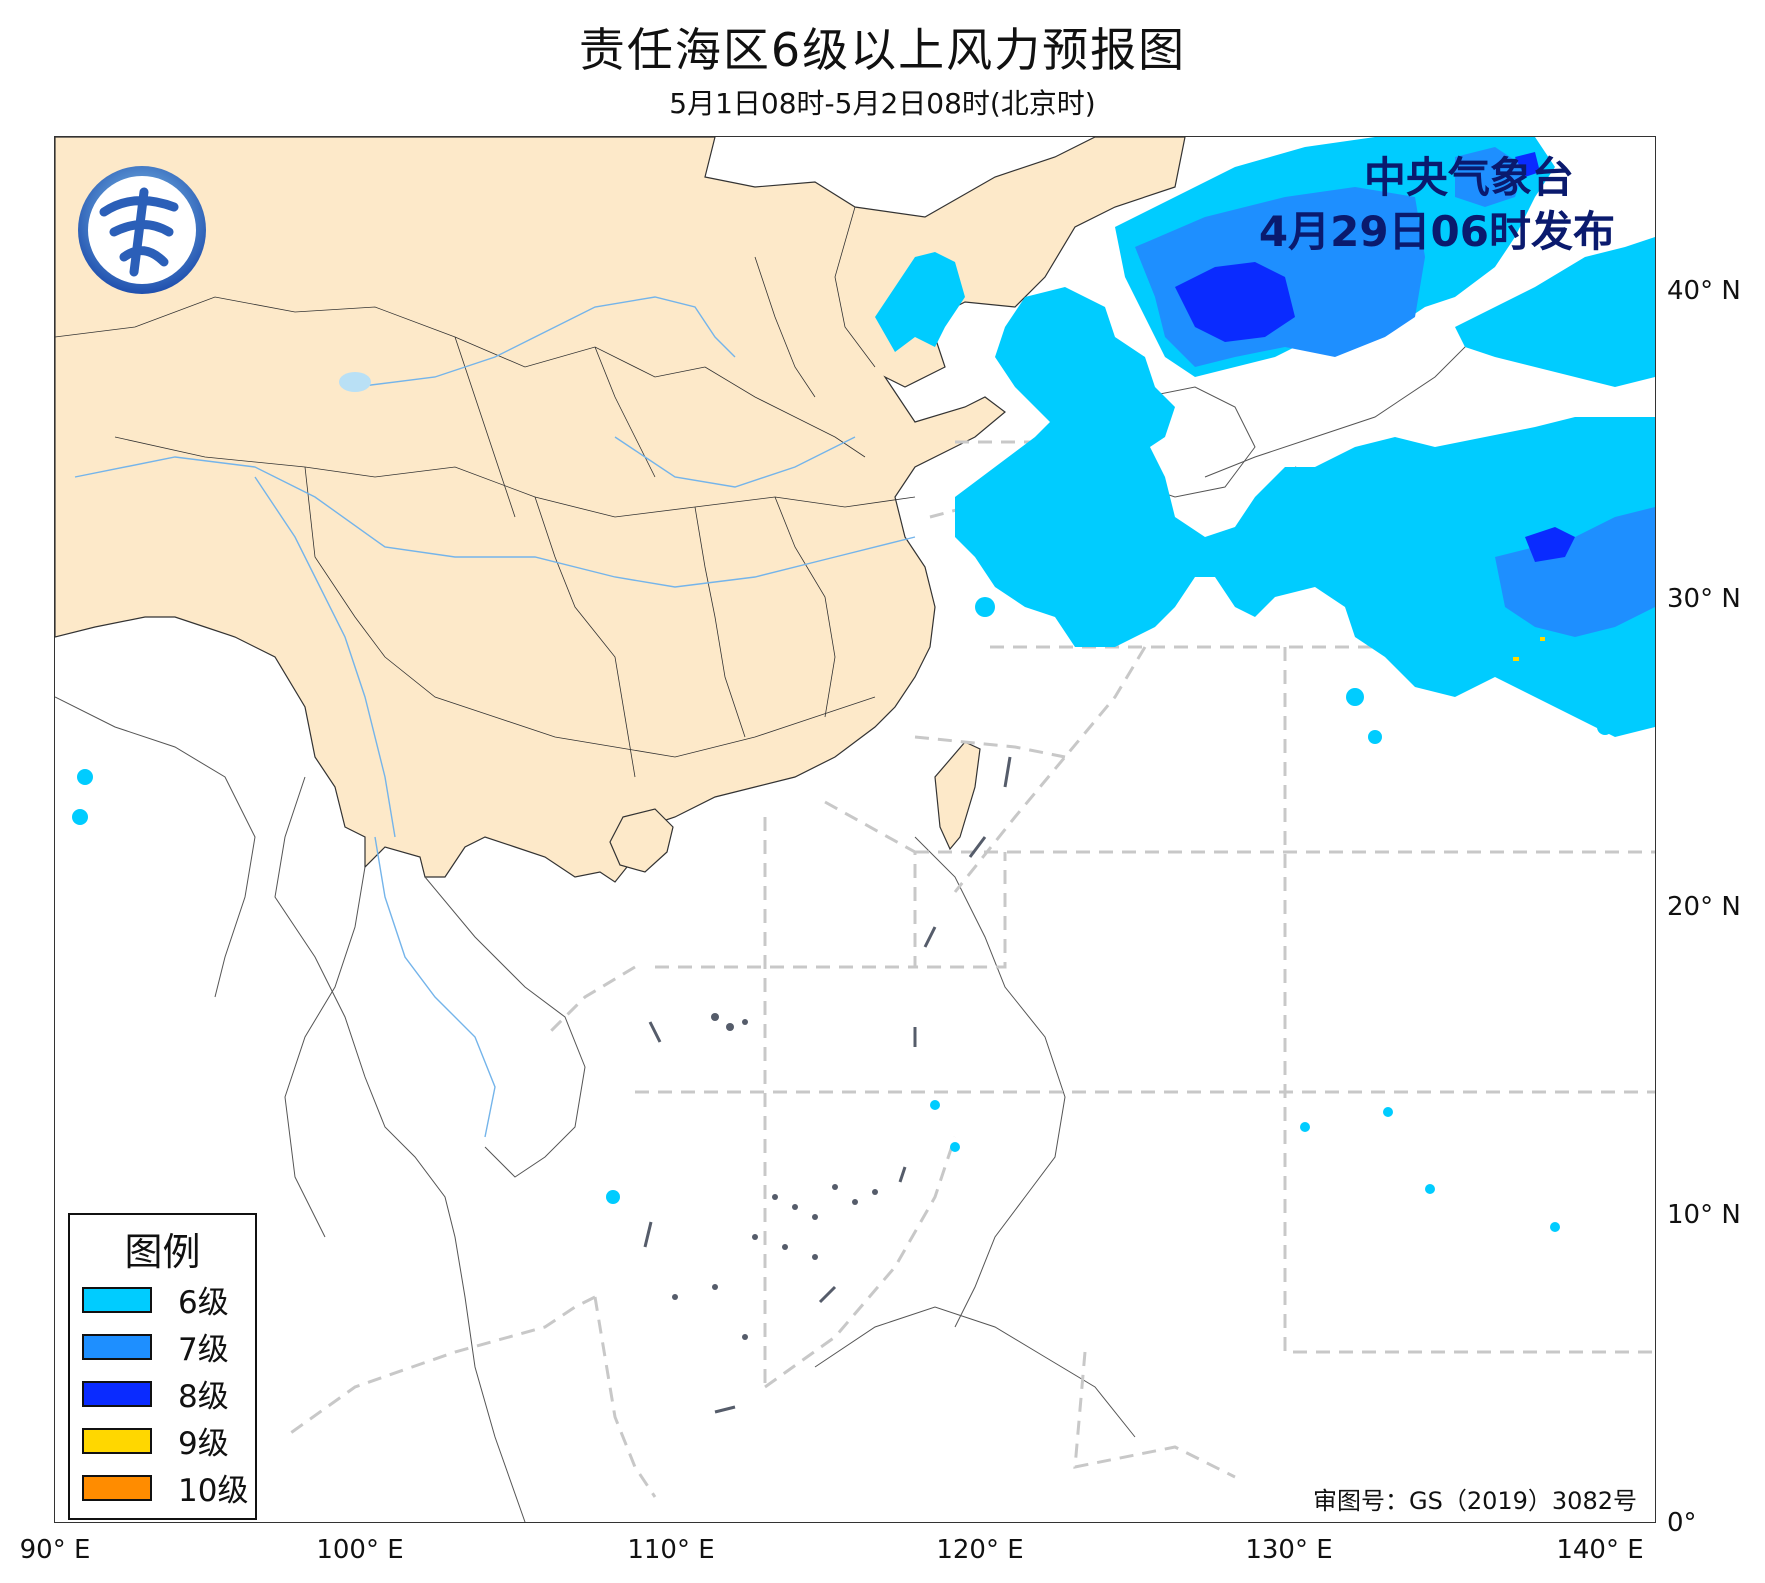  What do you see at coordinates (203, 1444) in the screenshot?
I see `legend-label-9: 9级` at bounding box center [203, 1444].